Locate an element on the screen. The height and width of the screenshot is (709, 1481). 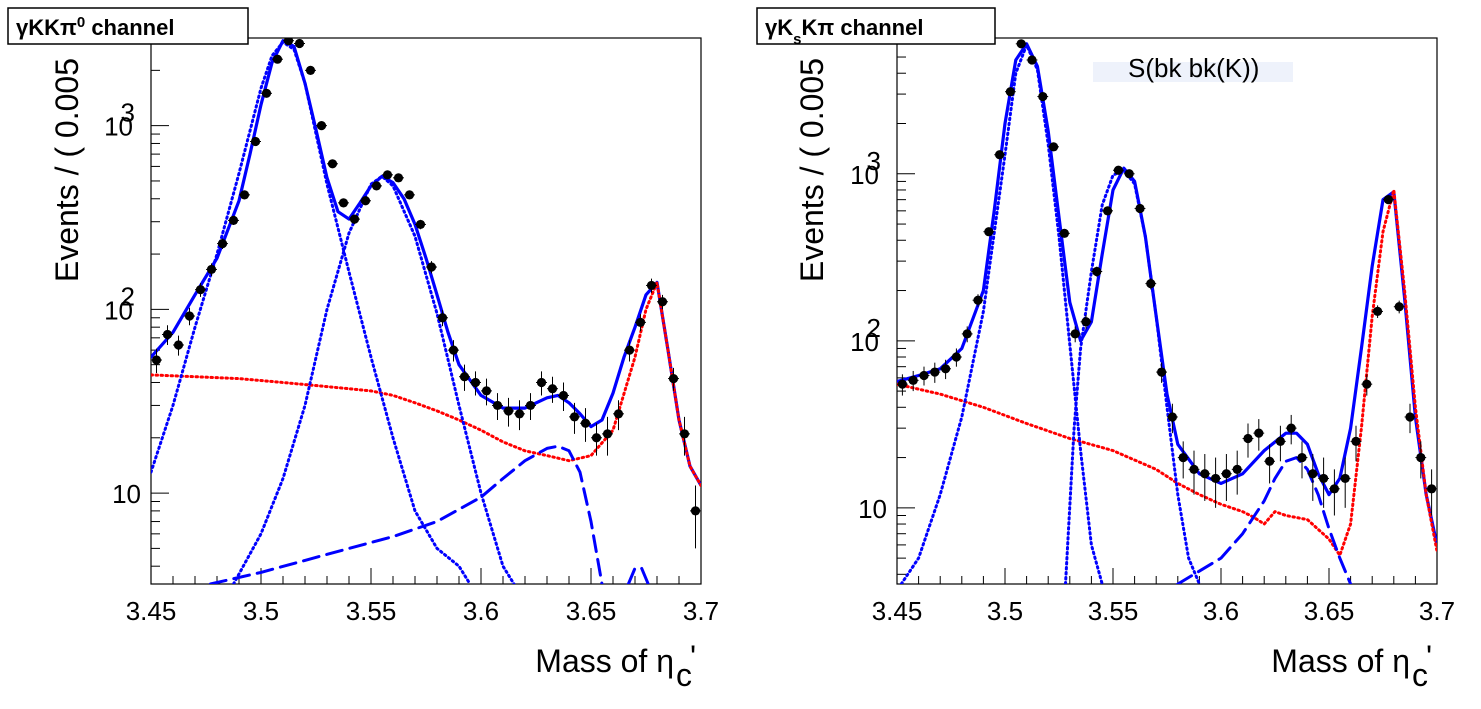
y-axis-title: Events / ( 0.005 is located at coordinates (67, 170).